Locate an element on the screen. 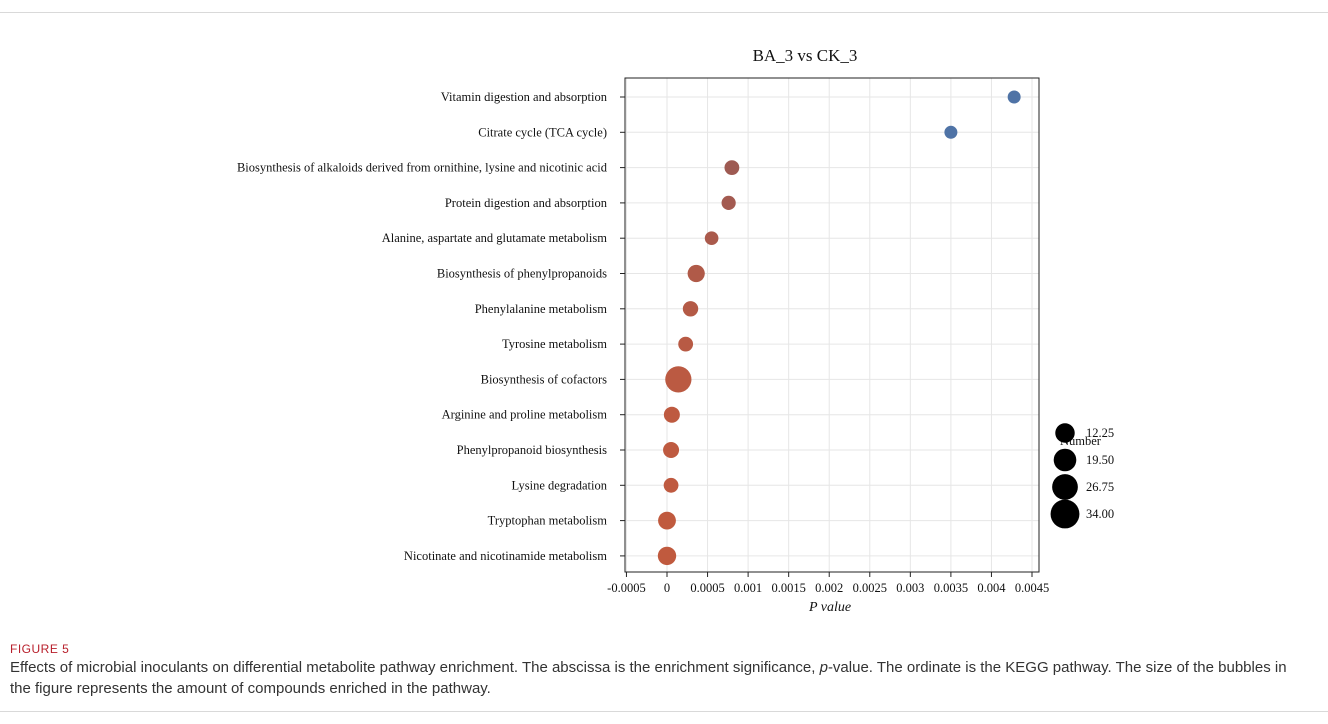  legend-label: 19.50 is located at coordinates (1100, 460).